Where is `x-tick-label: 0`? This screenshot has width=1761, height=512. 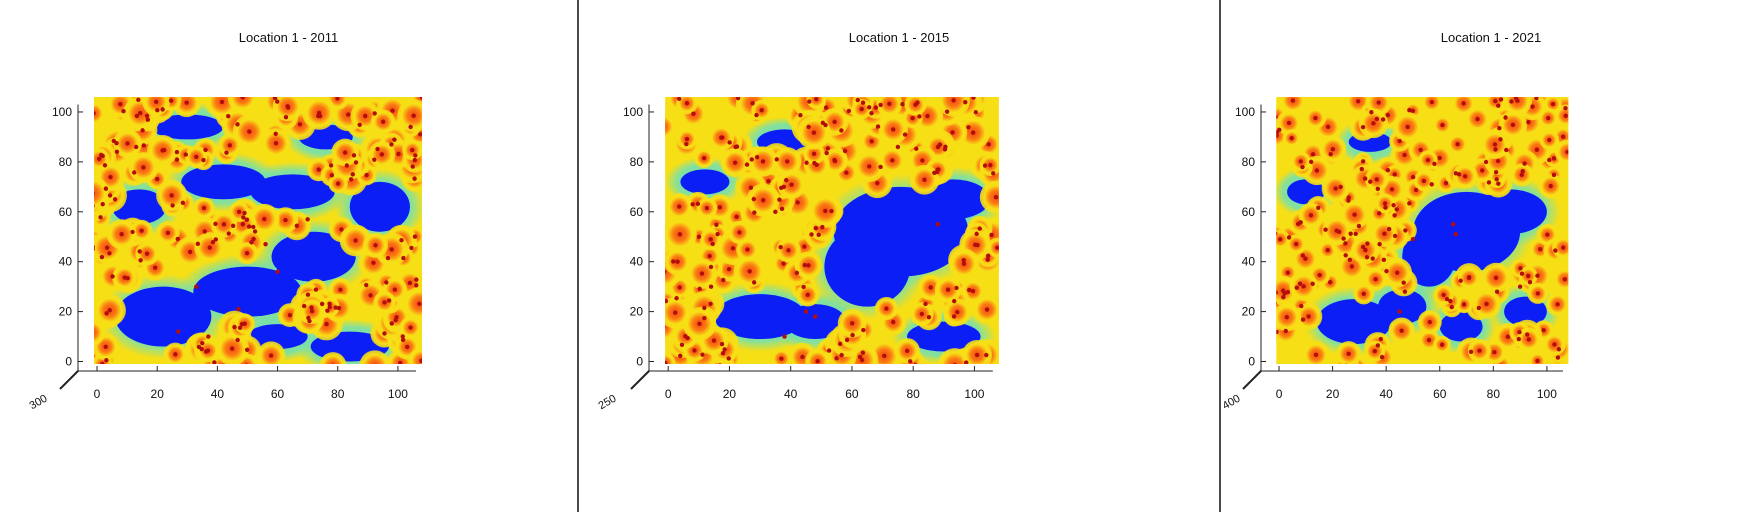
x-tick-label: 0 is located at coordinates (668, 394).